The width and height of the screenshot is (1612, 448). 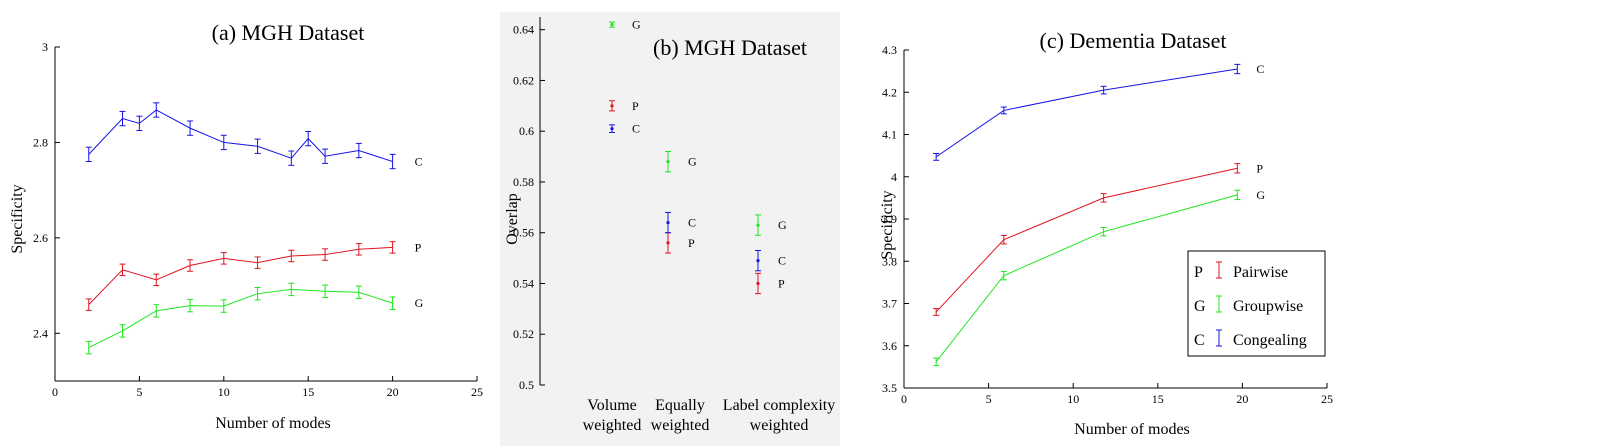 I want to click on panel-b-category-label: Label complexity, so click(x=779, y=405).